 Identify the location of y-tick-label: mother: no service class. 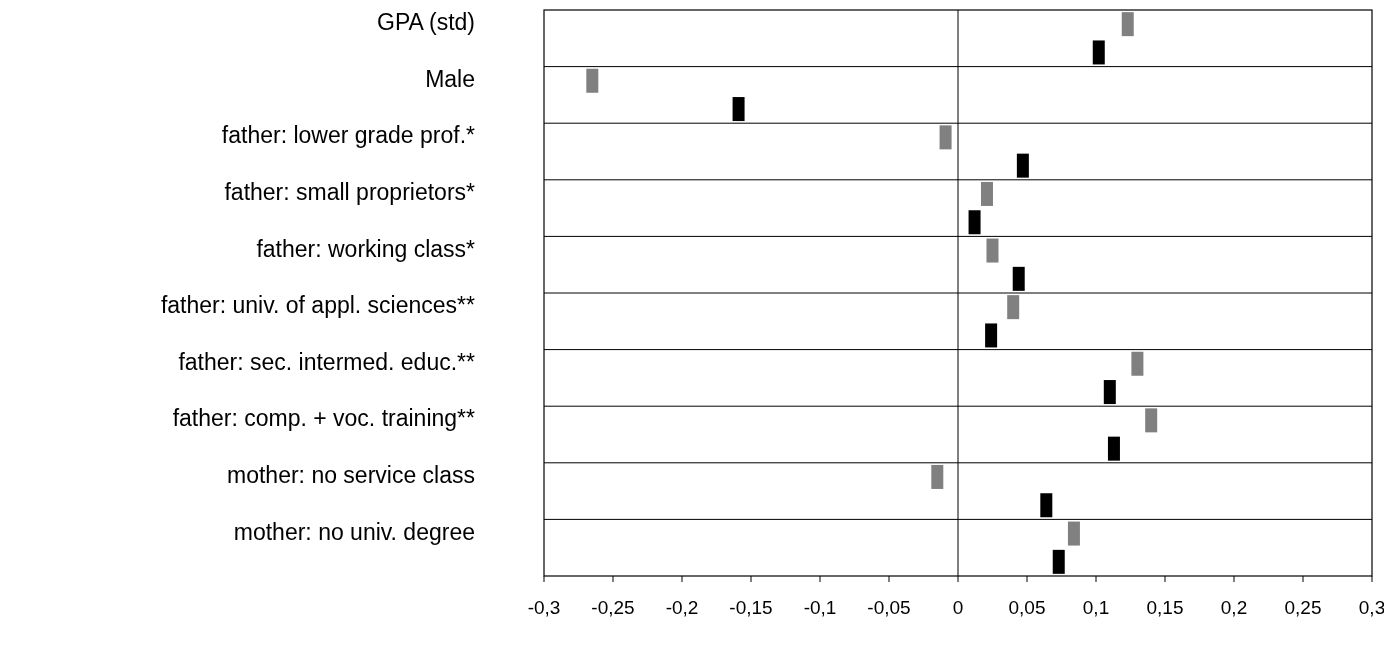
(351, 475).